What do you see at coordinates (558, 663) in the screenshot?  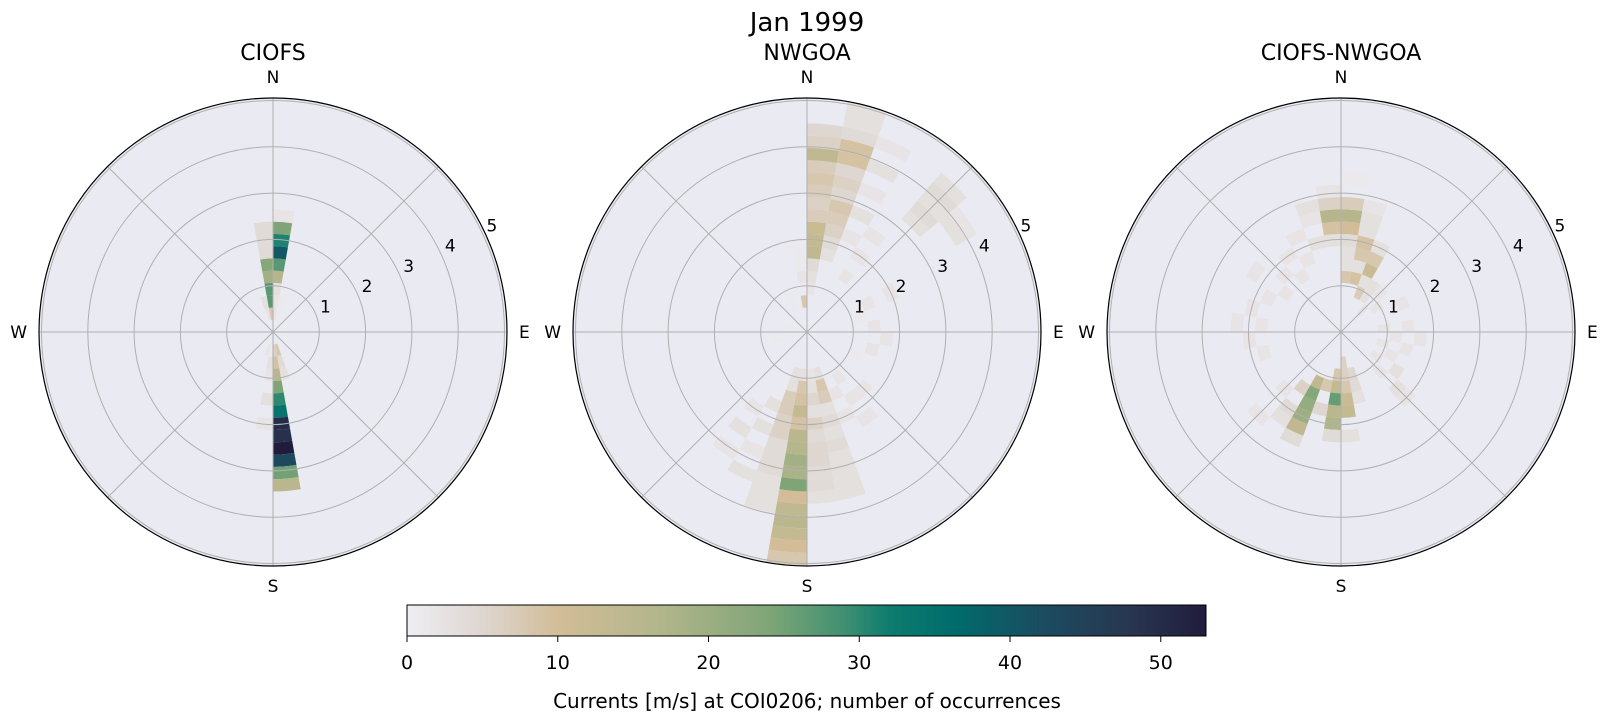 I see `colorbar-tick-label: 10` at bounding box center [558, 663].